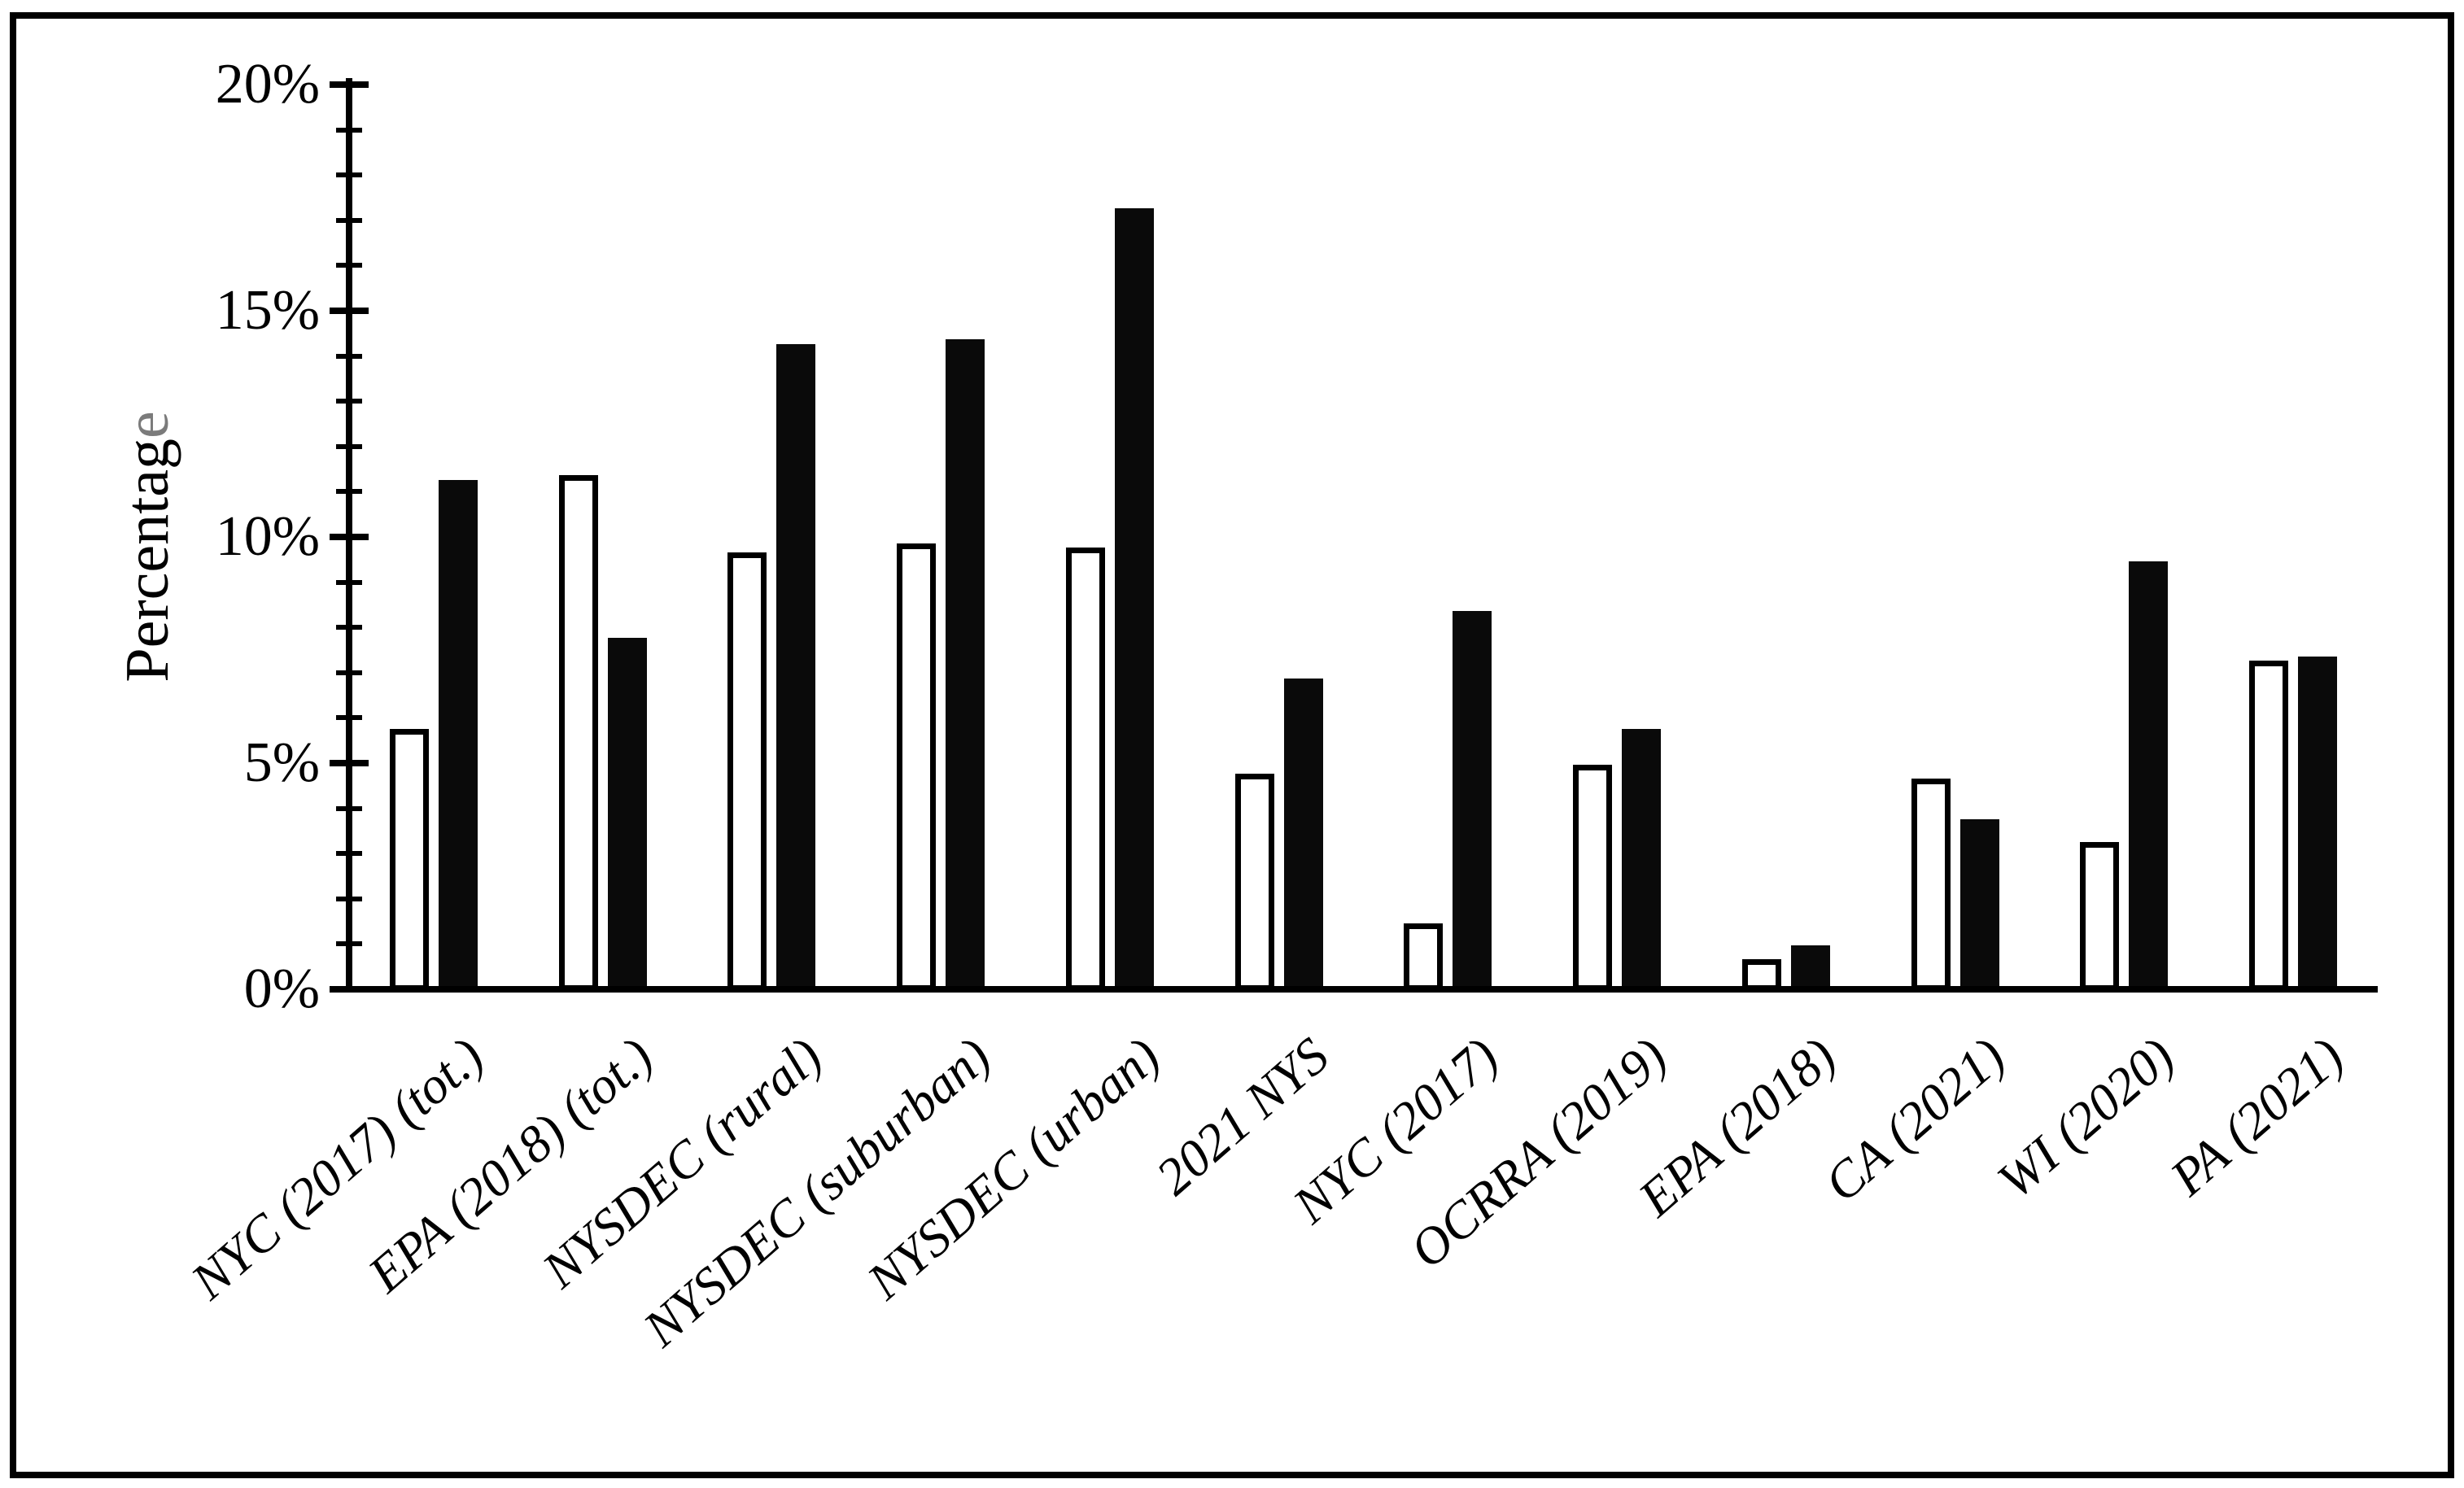 The height and width of the screenshot is (1488, 2464). Describe the element at coordinates (281, 989) in the screenshot. I see `y-tick-label: 0%` at that location.